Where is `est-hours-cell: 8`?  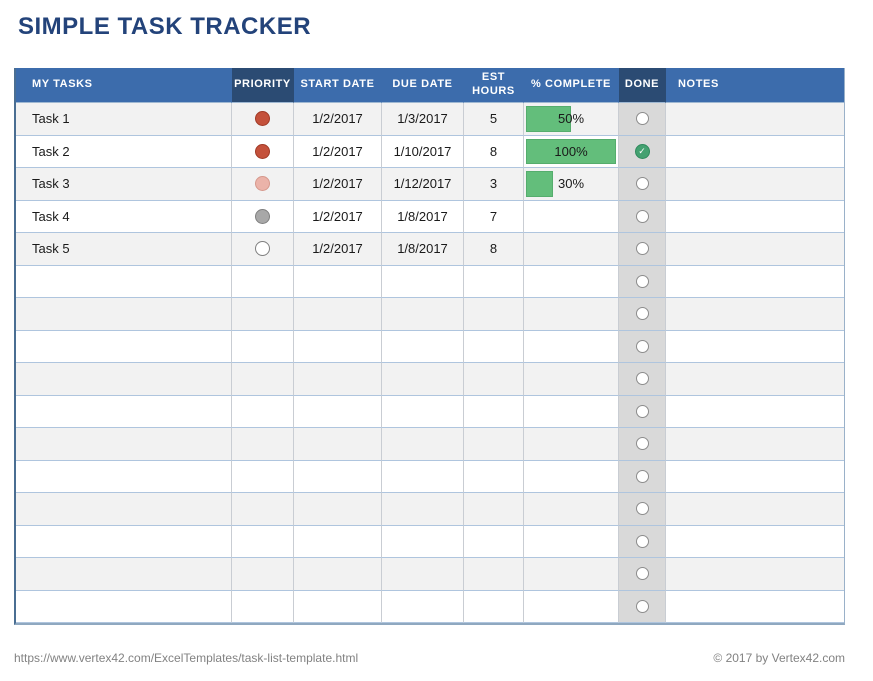 est-hours-cell: 8 is located at coordinates (494, 249).